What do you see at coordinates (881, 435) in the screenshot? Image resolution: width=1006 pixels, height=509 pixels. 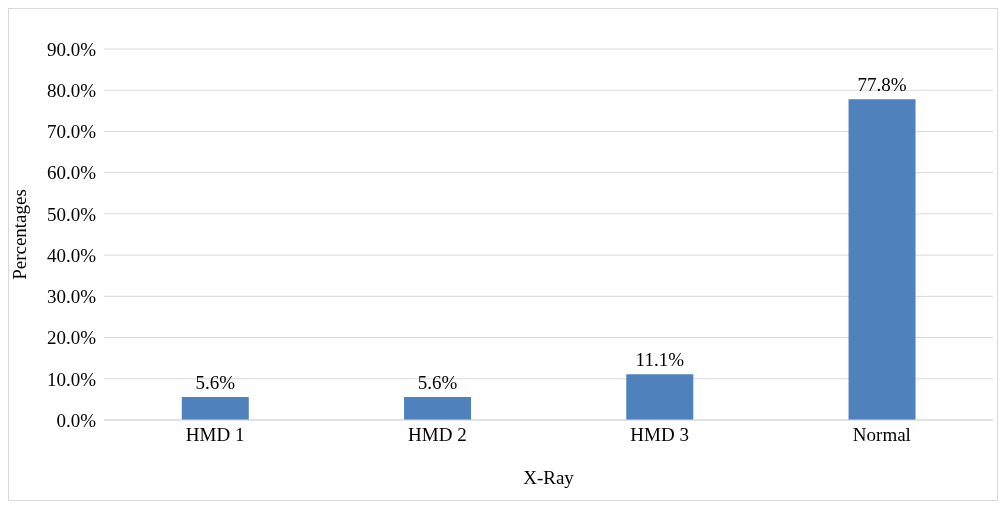 I see `x-tick-label: Normal` at bounding box center [881, 435].